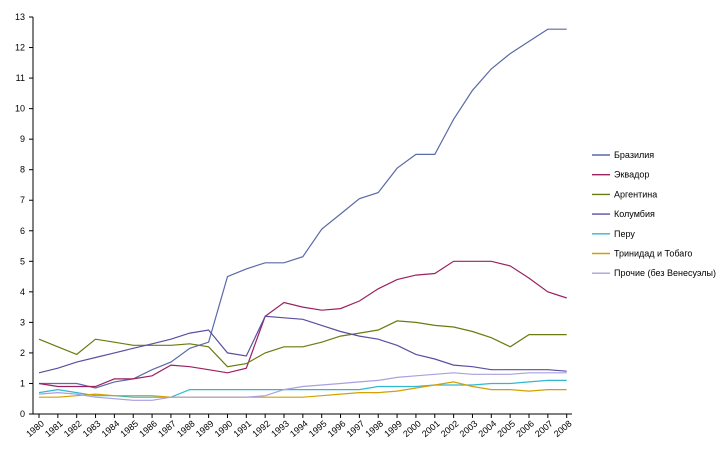 The height and width of the screenshot is (457, 728). Describe the element at coordinates (634, 214) in the screenshot. I see `legend-label: Колумбия` at that location.